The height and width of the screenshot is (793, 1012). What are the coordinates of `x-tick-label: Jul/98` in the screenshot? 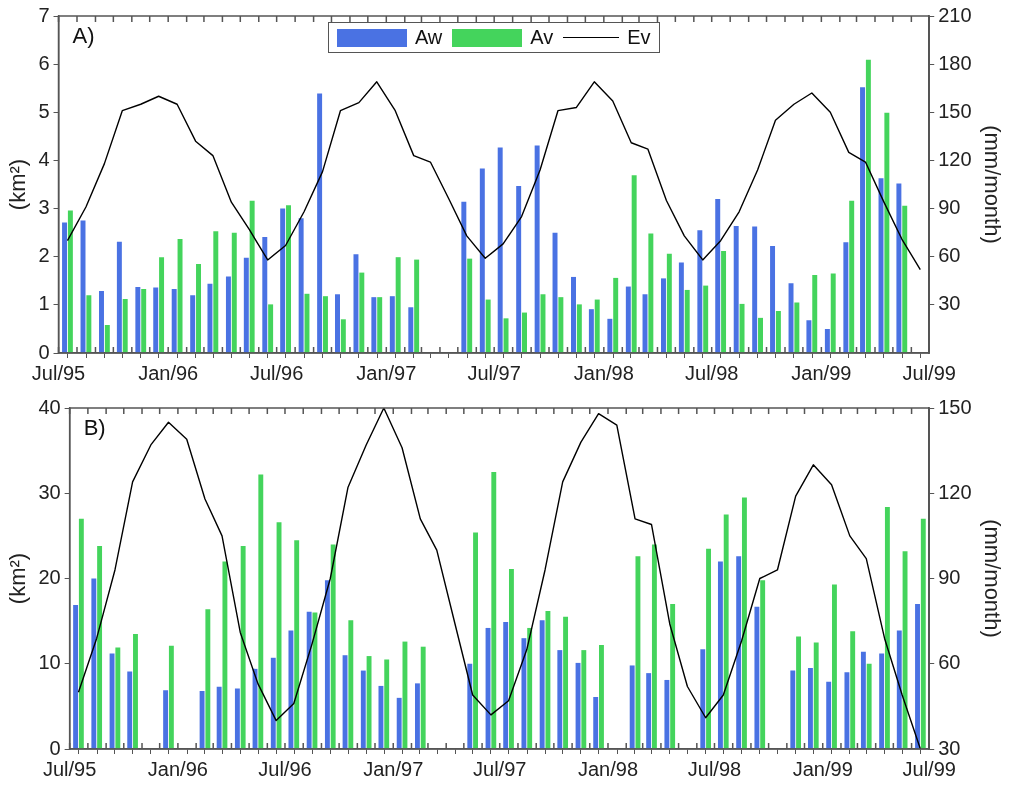 It's located at (714, 768).